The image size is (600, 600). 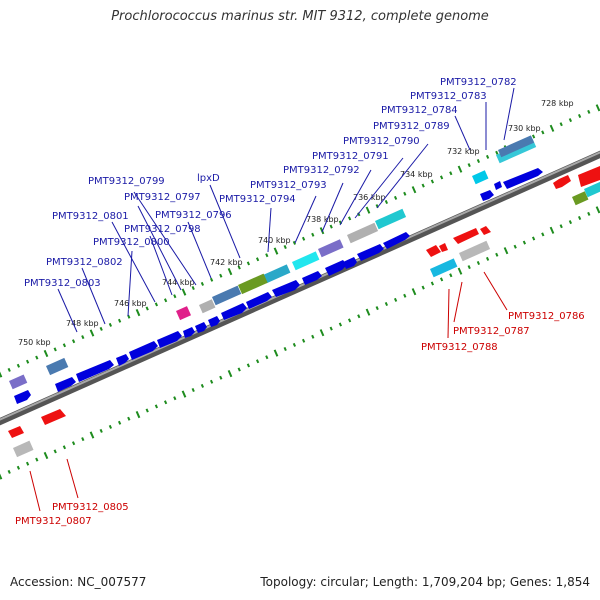 What do you see at coordinates (546, 316) in the screenshot?
I see `gene-label: PMT9312_0786` at bounding box center [546, 316].